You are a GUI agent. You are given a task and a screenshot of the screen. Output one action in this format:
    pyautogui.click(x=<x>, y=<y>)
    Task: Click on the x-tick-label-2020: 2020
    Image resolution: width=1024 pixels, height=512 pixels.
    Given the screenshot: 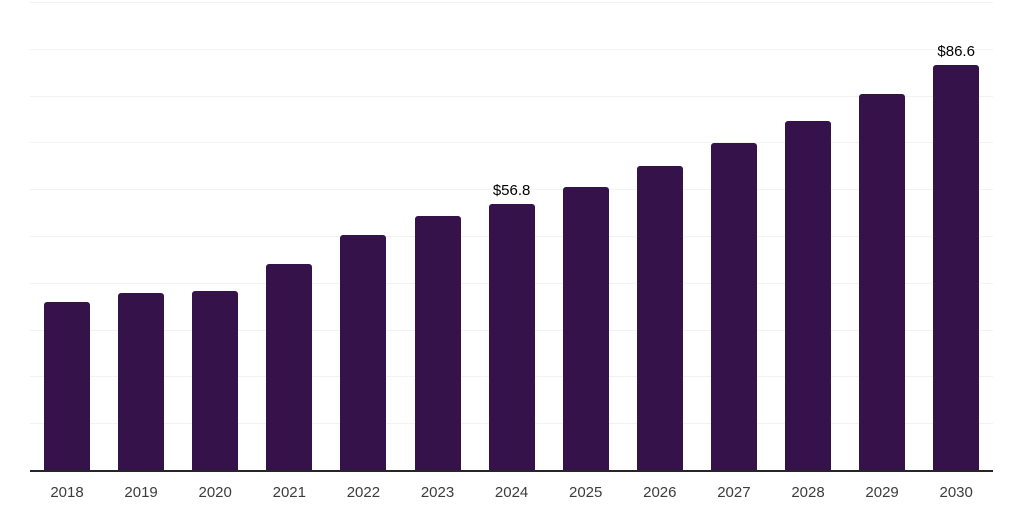 What is the action you would take?
    pyautogui.click(x=215, y=492)
    